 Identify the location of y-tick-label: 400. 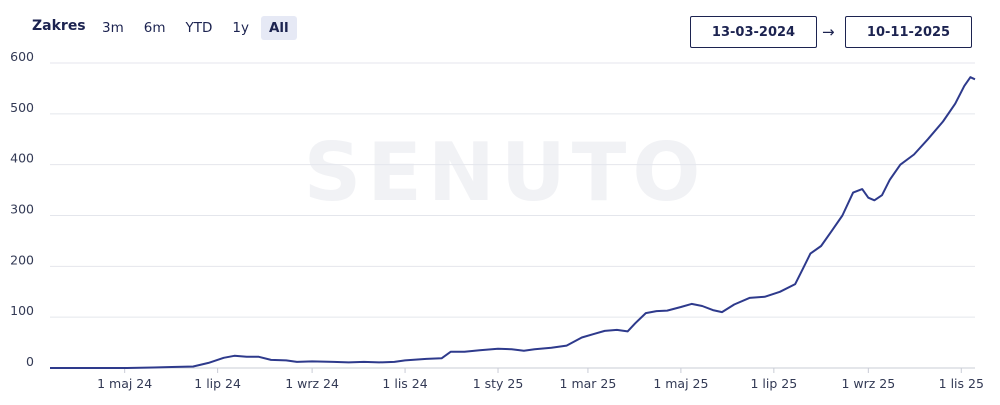
(22, 158).